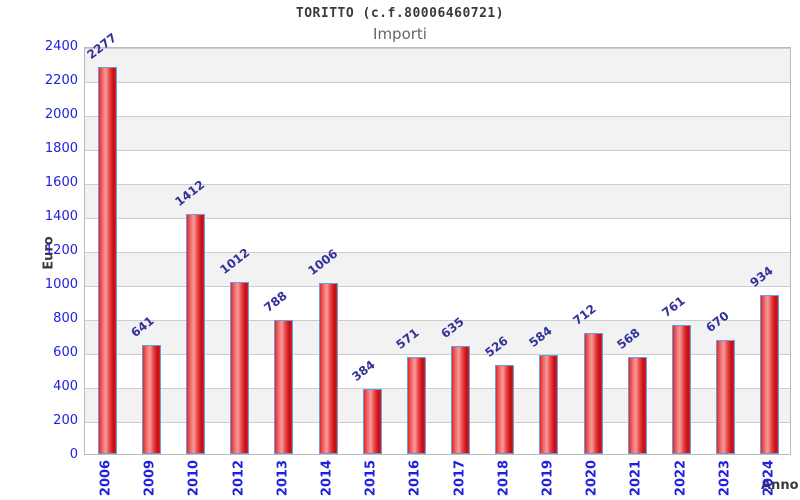 The width and height of the screenshot is (800, 500). Describe the element at coordinates (416, 405) in the screenshot. I see `bar-2016` at that location.